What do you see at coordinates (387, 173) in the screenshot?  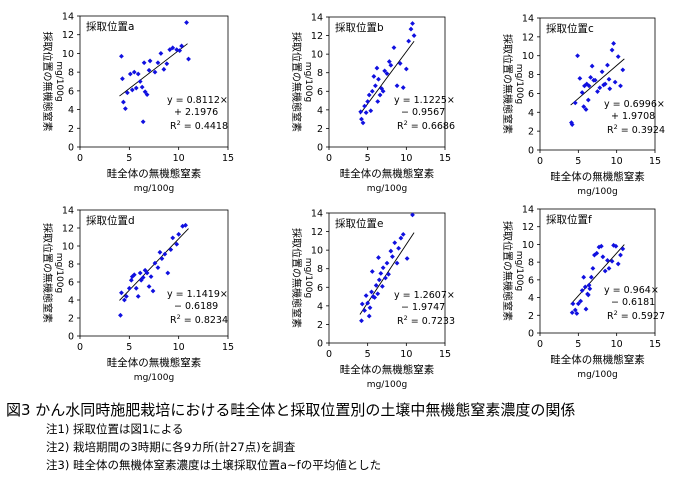 I see `x-axis-label-b: 畦全体の無機態窒素` at bounding box center [387, 173].